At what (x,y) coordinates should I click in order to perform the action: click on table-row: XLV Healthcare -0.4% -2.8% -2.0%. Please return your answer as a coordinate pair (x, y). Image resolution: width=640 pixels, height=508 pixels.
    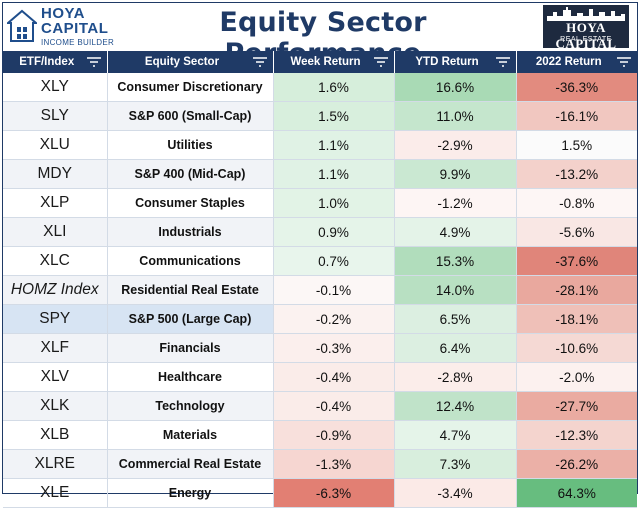
    Looking at the image, I should click on (320, 377).